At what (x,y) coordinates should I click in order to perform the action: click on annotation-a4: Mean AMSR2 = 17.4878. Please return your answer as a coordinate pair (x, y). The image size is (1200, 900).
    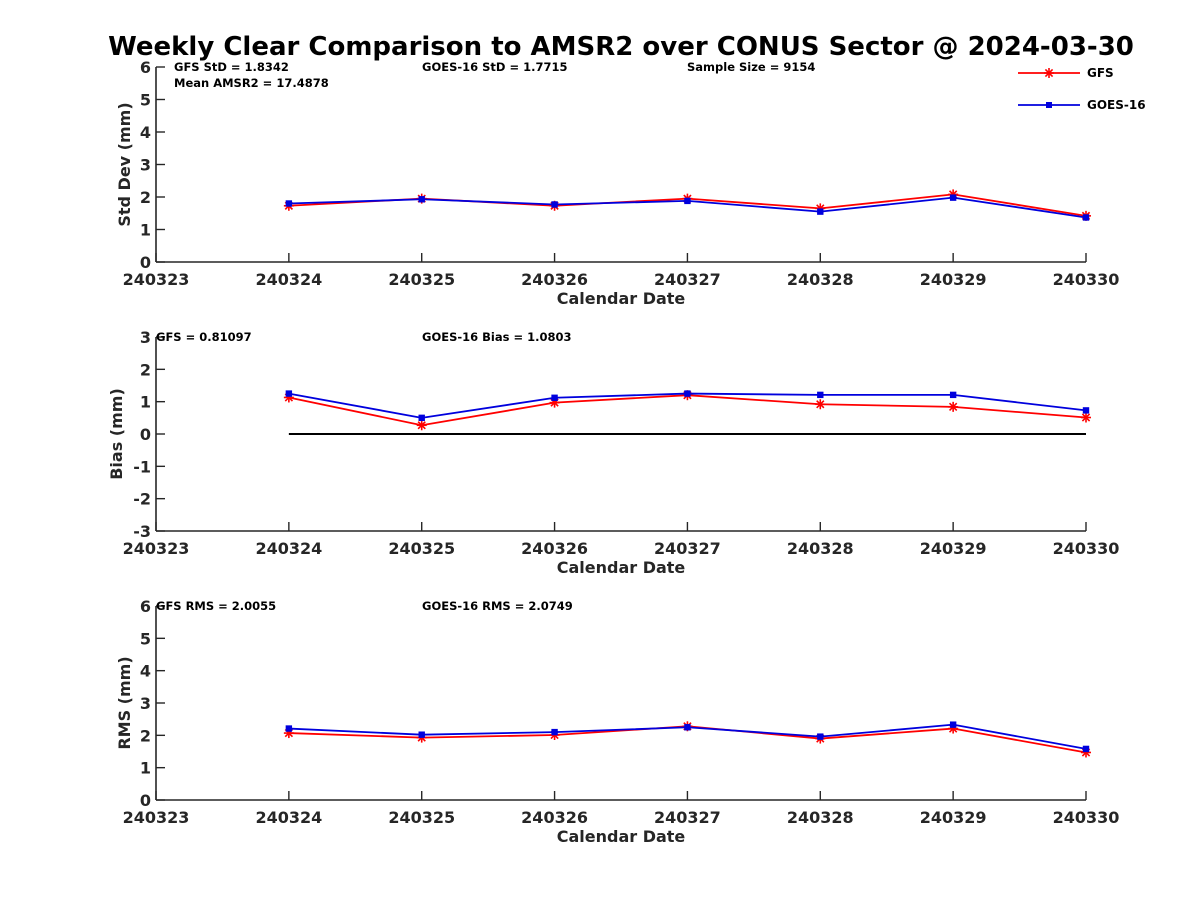
    Looking at the image, I should click on (251, 83).